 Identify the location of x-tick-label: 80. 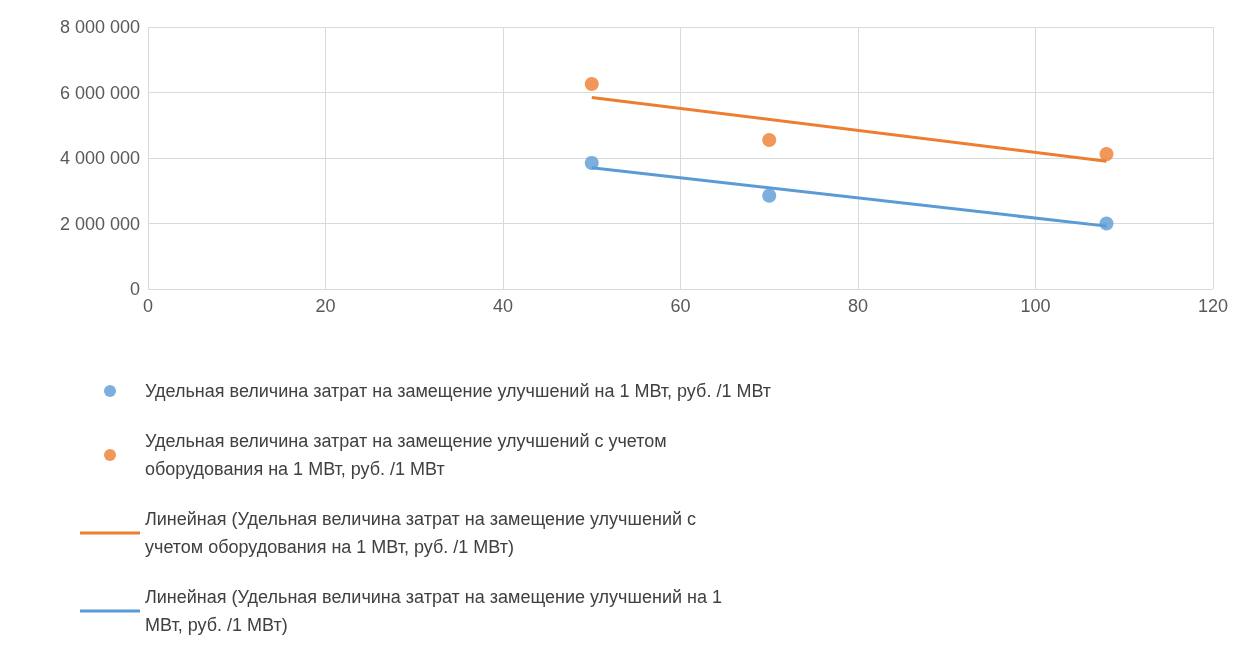
(858, 306).